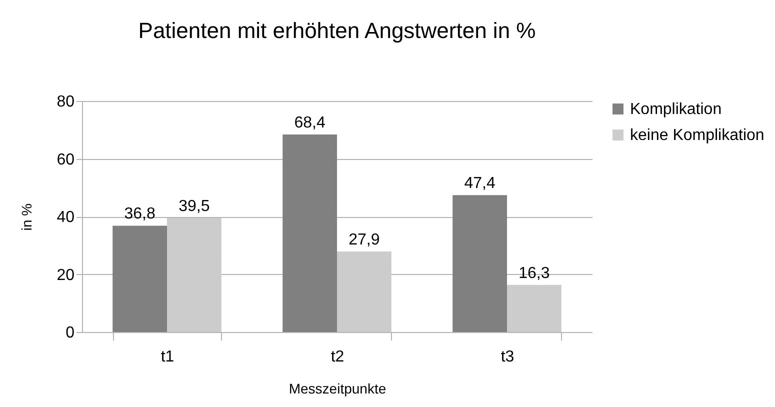 The image size is (775, 407). What do you see at coordinates (65, 217) in the screenshot?
I see `y-tick-label: 40` at bounding box center [65, 217].